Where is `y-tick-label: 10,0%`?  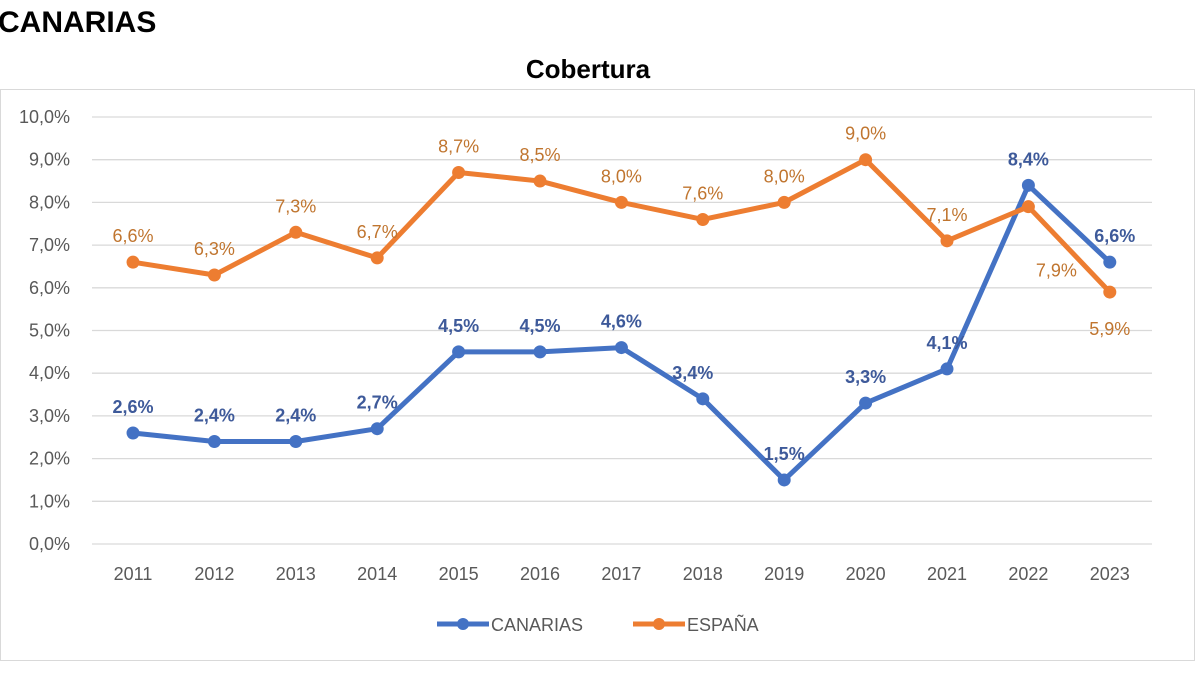
y-tick-label: 10,0% is located at coordinates (44, 117).